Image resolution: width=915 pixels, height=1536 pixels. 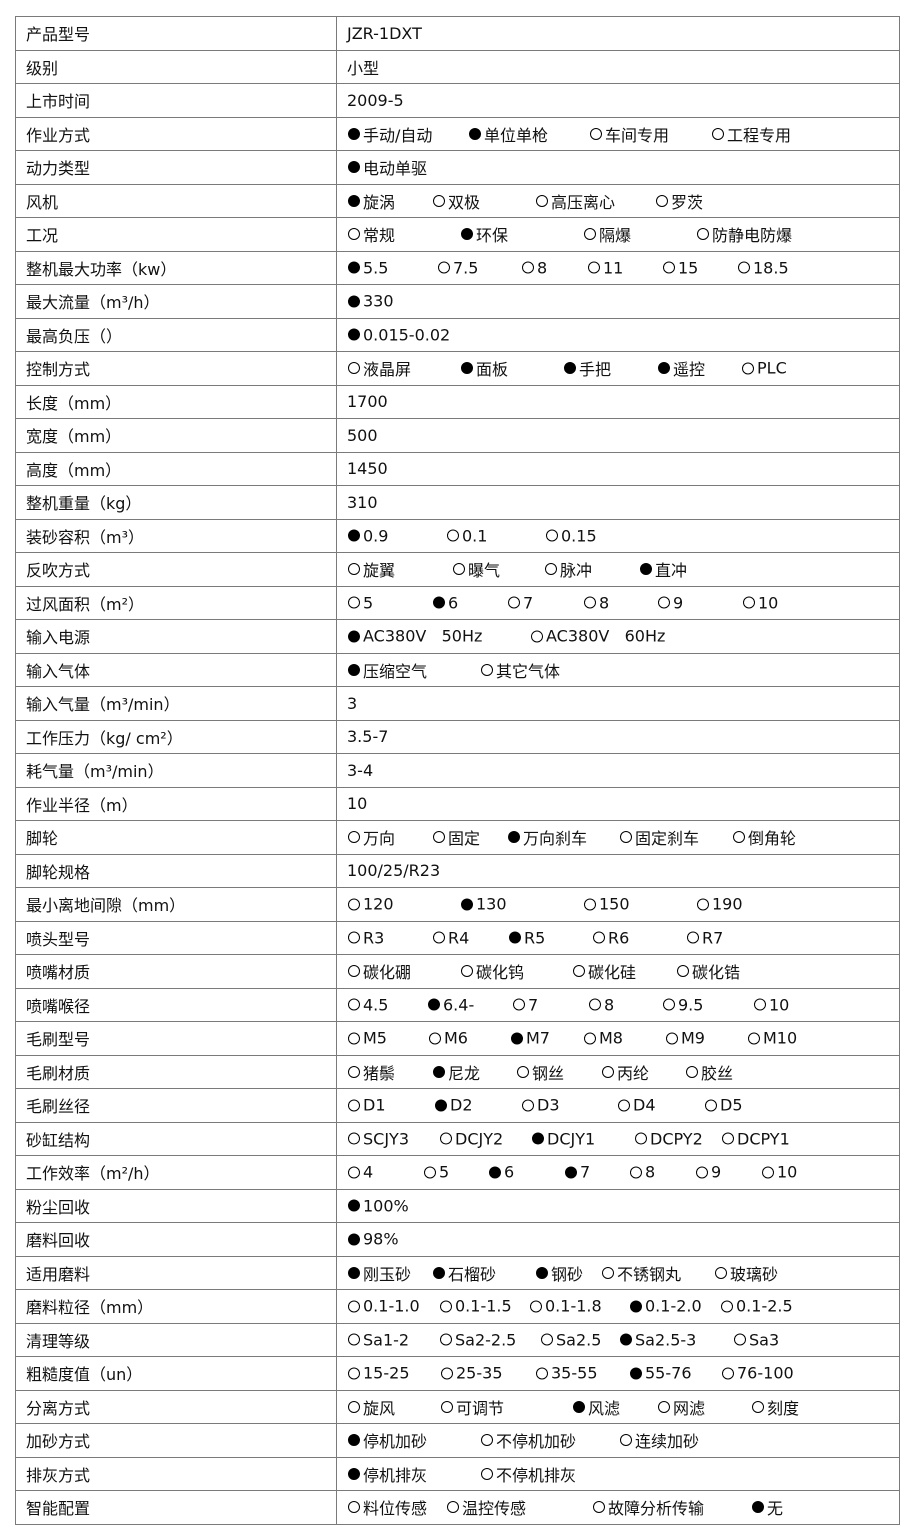 I want to click on option-label: 停机排灰, so click(x=395, y=1475).